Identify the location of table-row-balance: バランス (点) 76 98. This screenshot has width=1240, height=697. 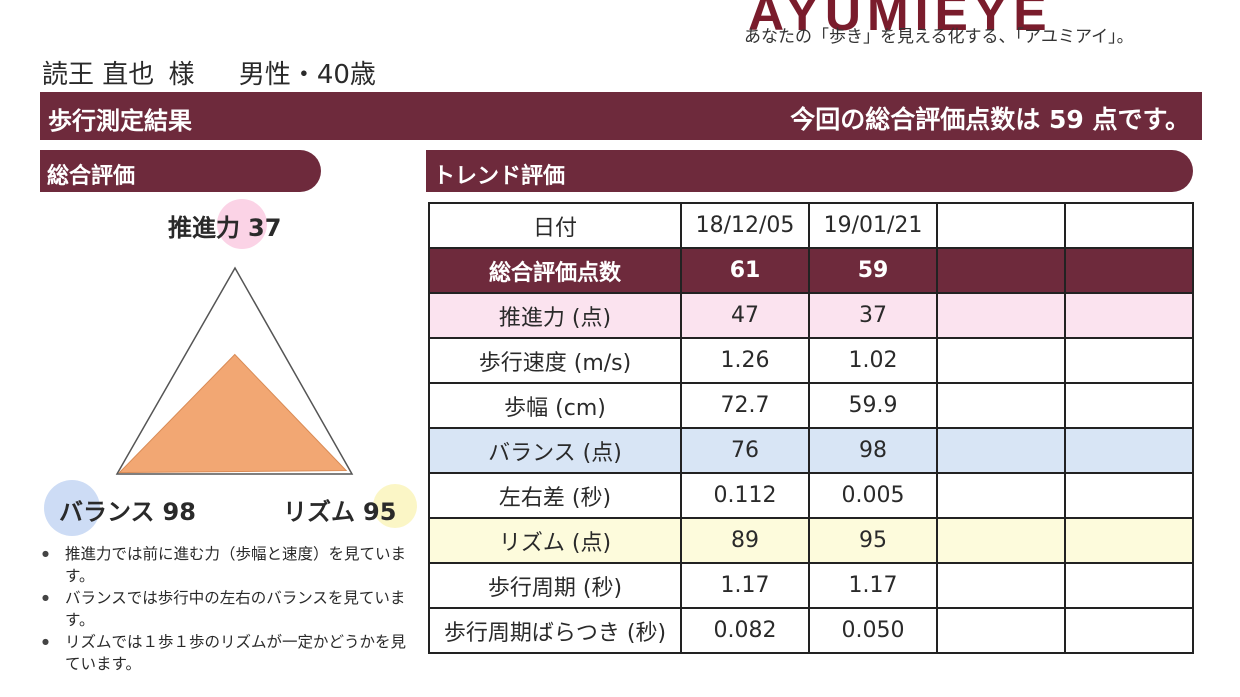
(811, 450).